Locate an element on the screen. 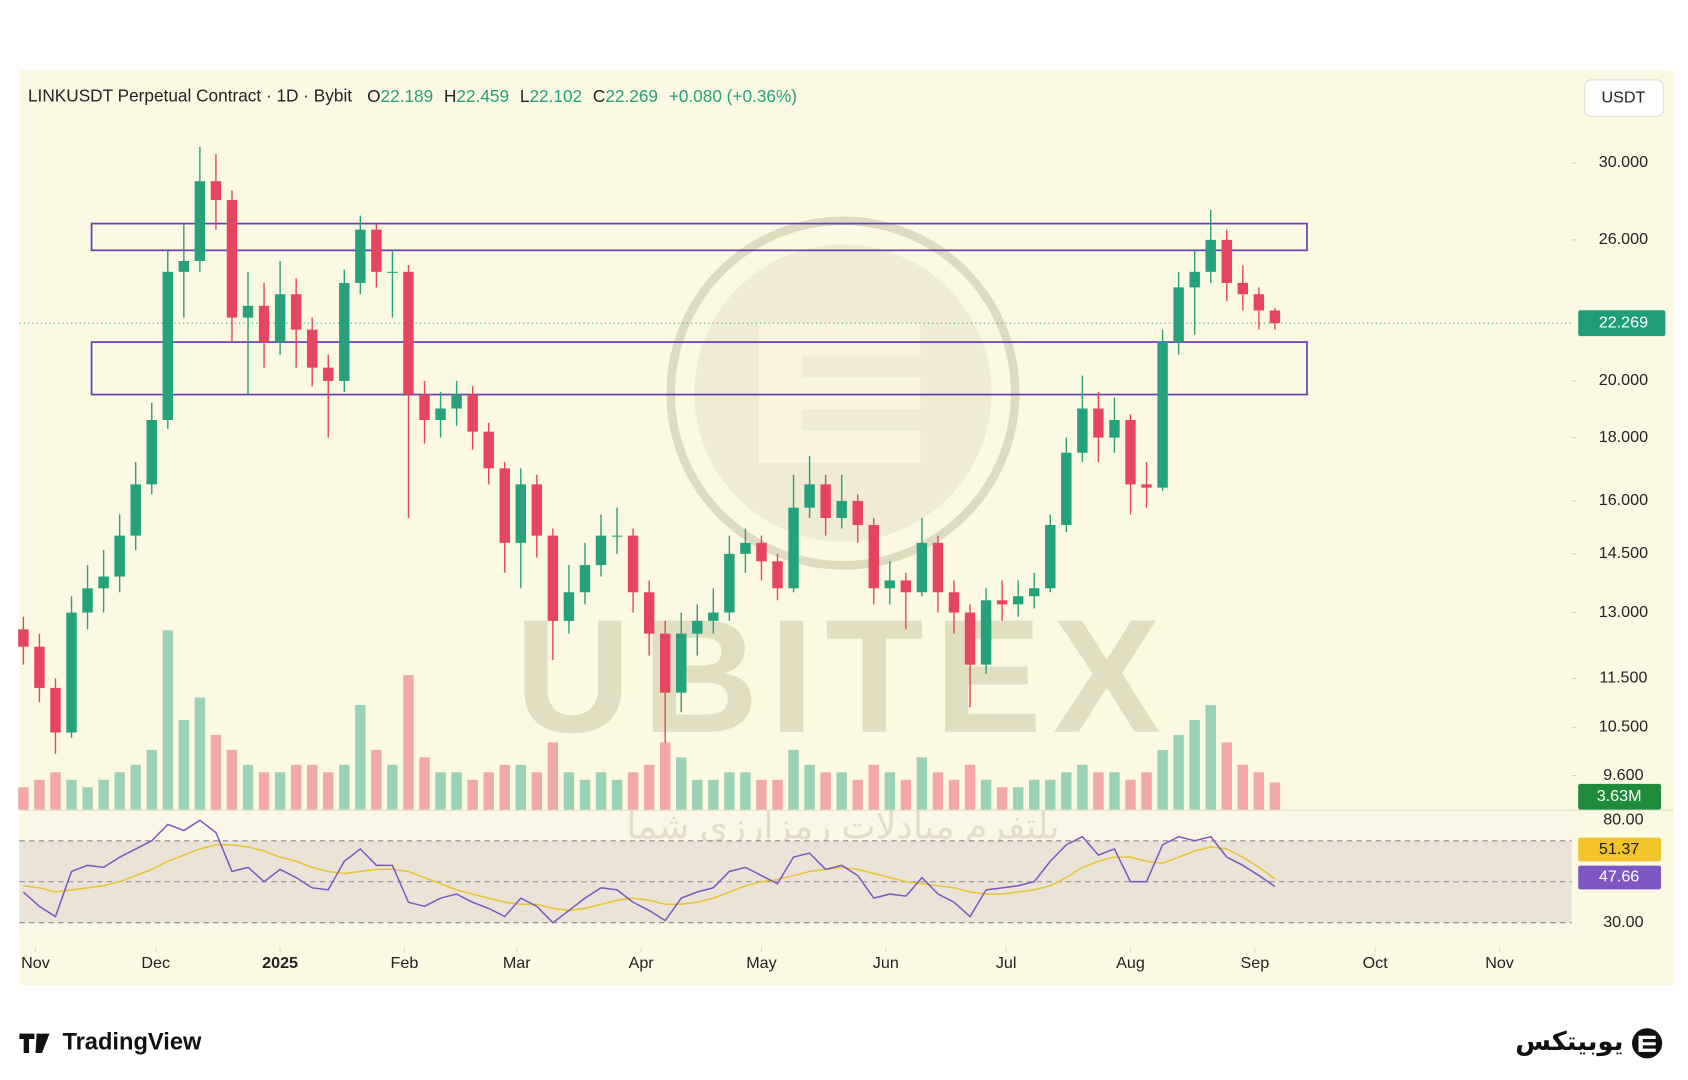 The height and width of the screenshot is (1080, 1688). rsi-ma-label: 51.37 is located at coordinates (1619, 849).